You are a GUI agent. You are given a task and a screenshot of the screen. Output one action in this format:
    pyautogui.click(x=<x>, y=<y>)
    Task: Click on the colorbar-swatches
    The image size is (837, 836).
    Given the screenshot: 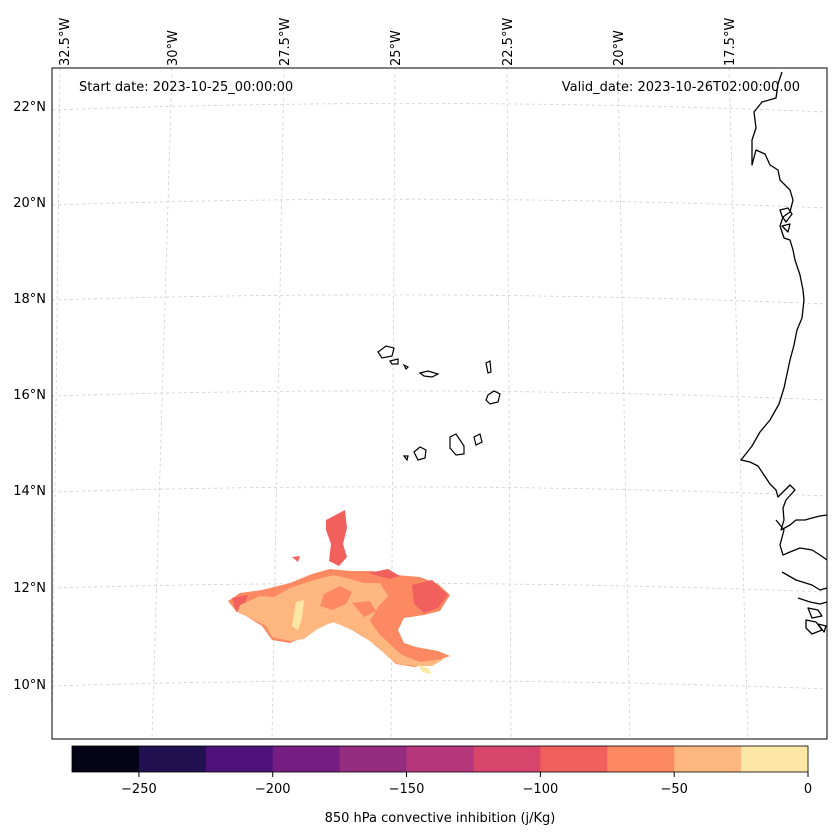 What is the action you would take?
    pyautogui.click(x=440, y=759)
    